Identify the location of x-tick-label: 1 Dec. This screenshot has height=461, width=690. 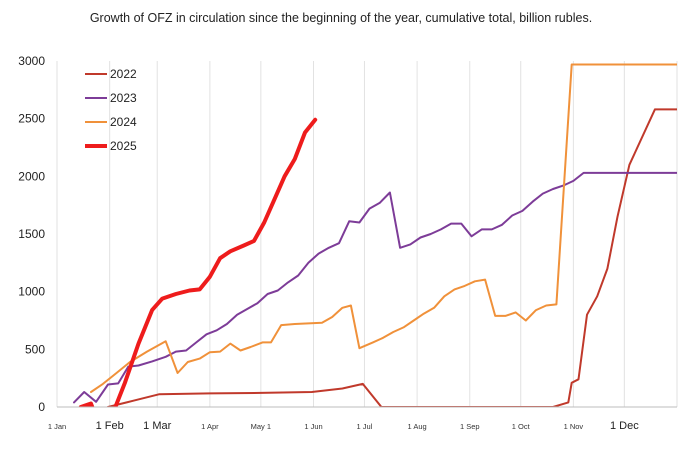
(624, 426).